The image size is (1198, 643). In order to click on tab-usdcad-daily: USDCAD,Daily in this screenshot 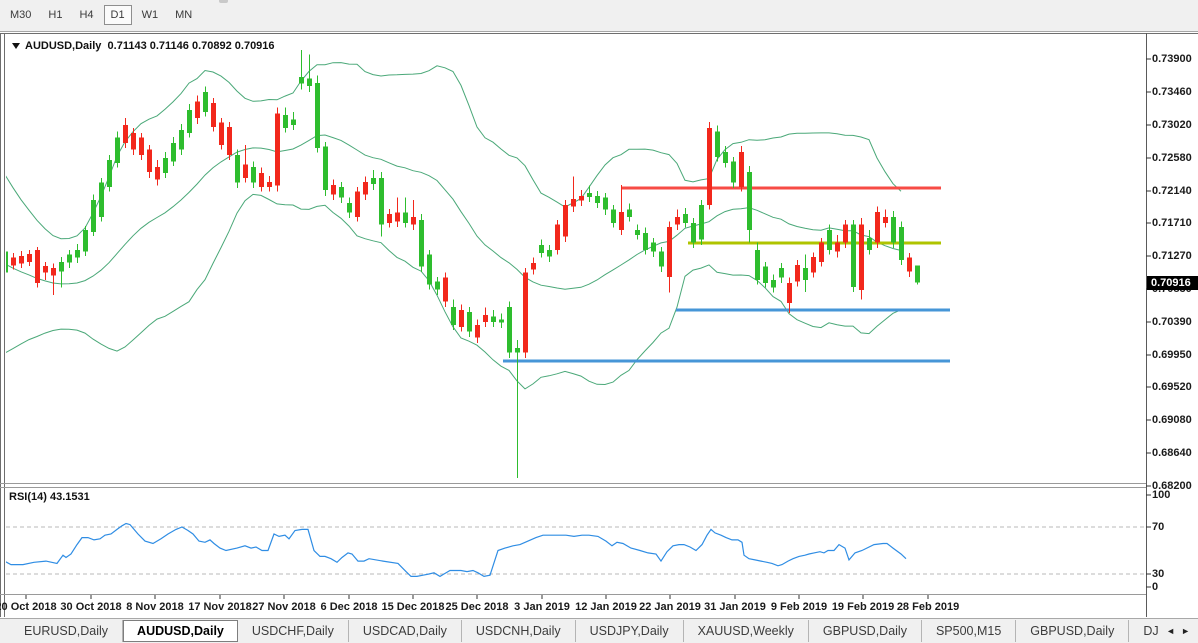, I will do `click(405, 631)`.